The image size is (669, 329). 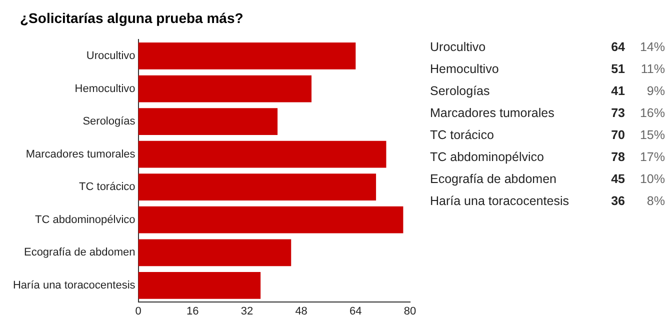 I want to click on text: 16%, so click(x=651, y=113).